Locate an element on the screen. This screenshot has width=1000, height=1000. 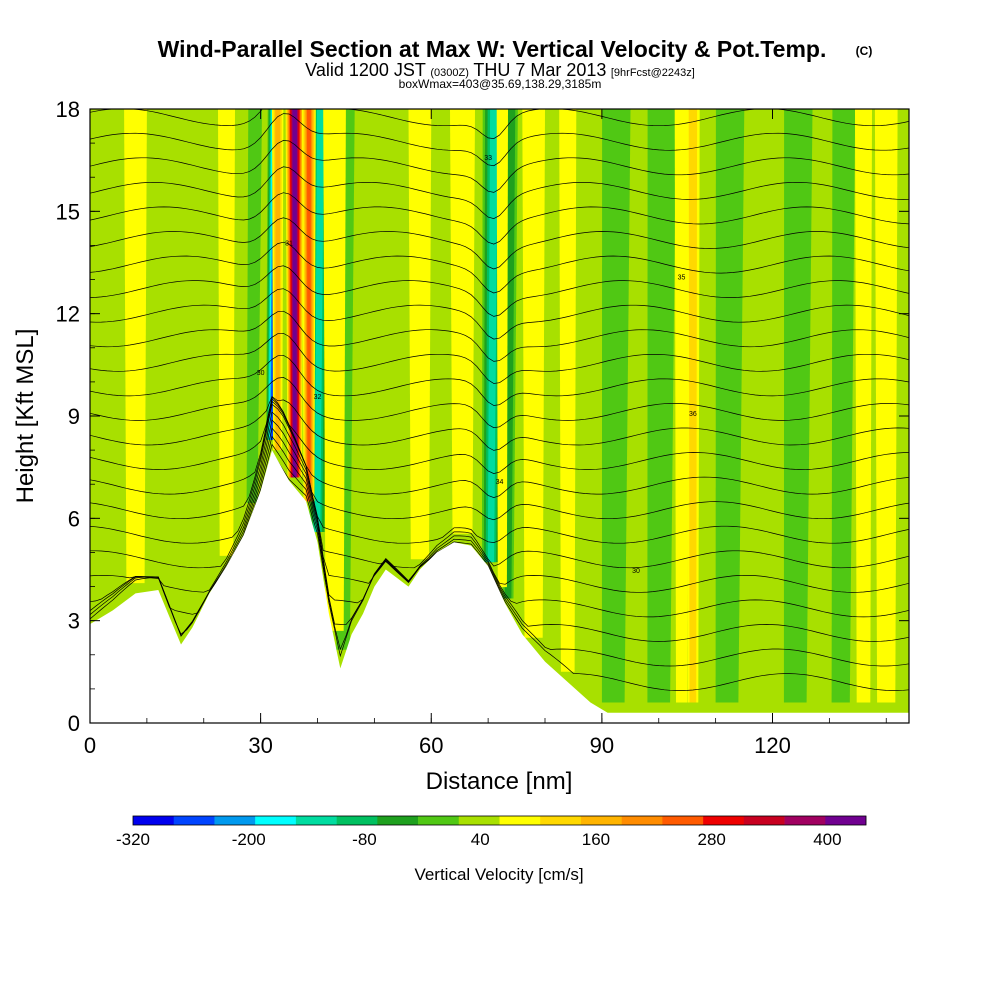
chart-subtitle-2: boxWmax=403@35.69,138.29,3185m is located at coordinates (500, 84).